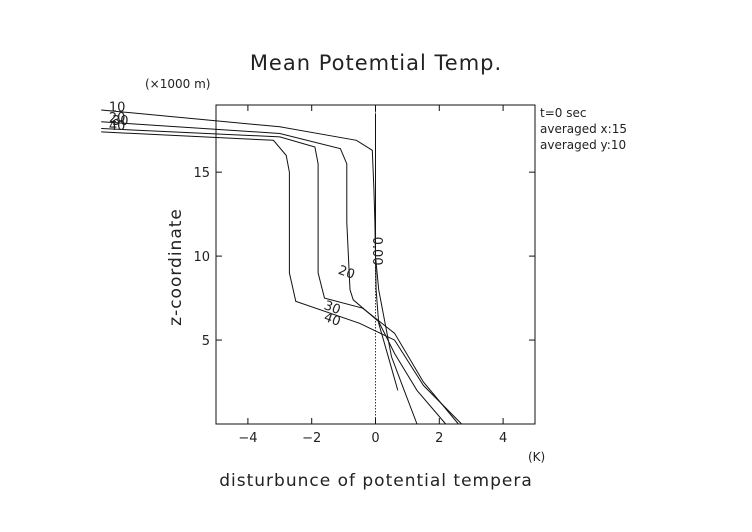 This screenshot has height=532, width=752. What do you see at coordinates (376, 481) in the screenshot?
I see `x-axis-label: disturbunce of potential tempera` at bounding box center [376, 481].